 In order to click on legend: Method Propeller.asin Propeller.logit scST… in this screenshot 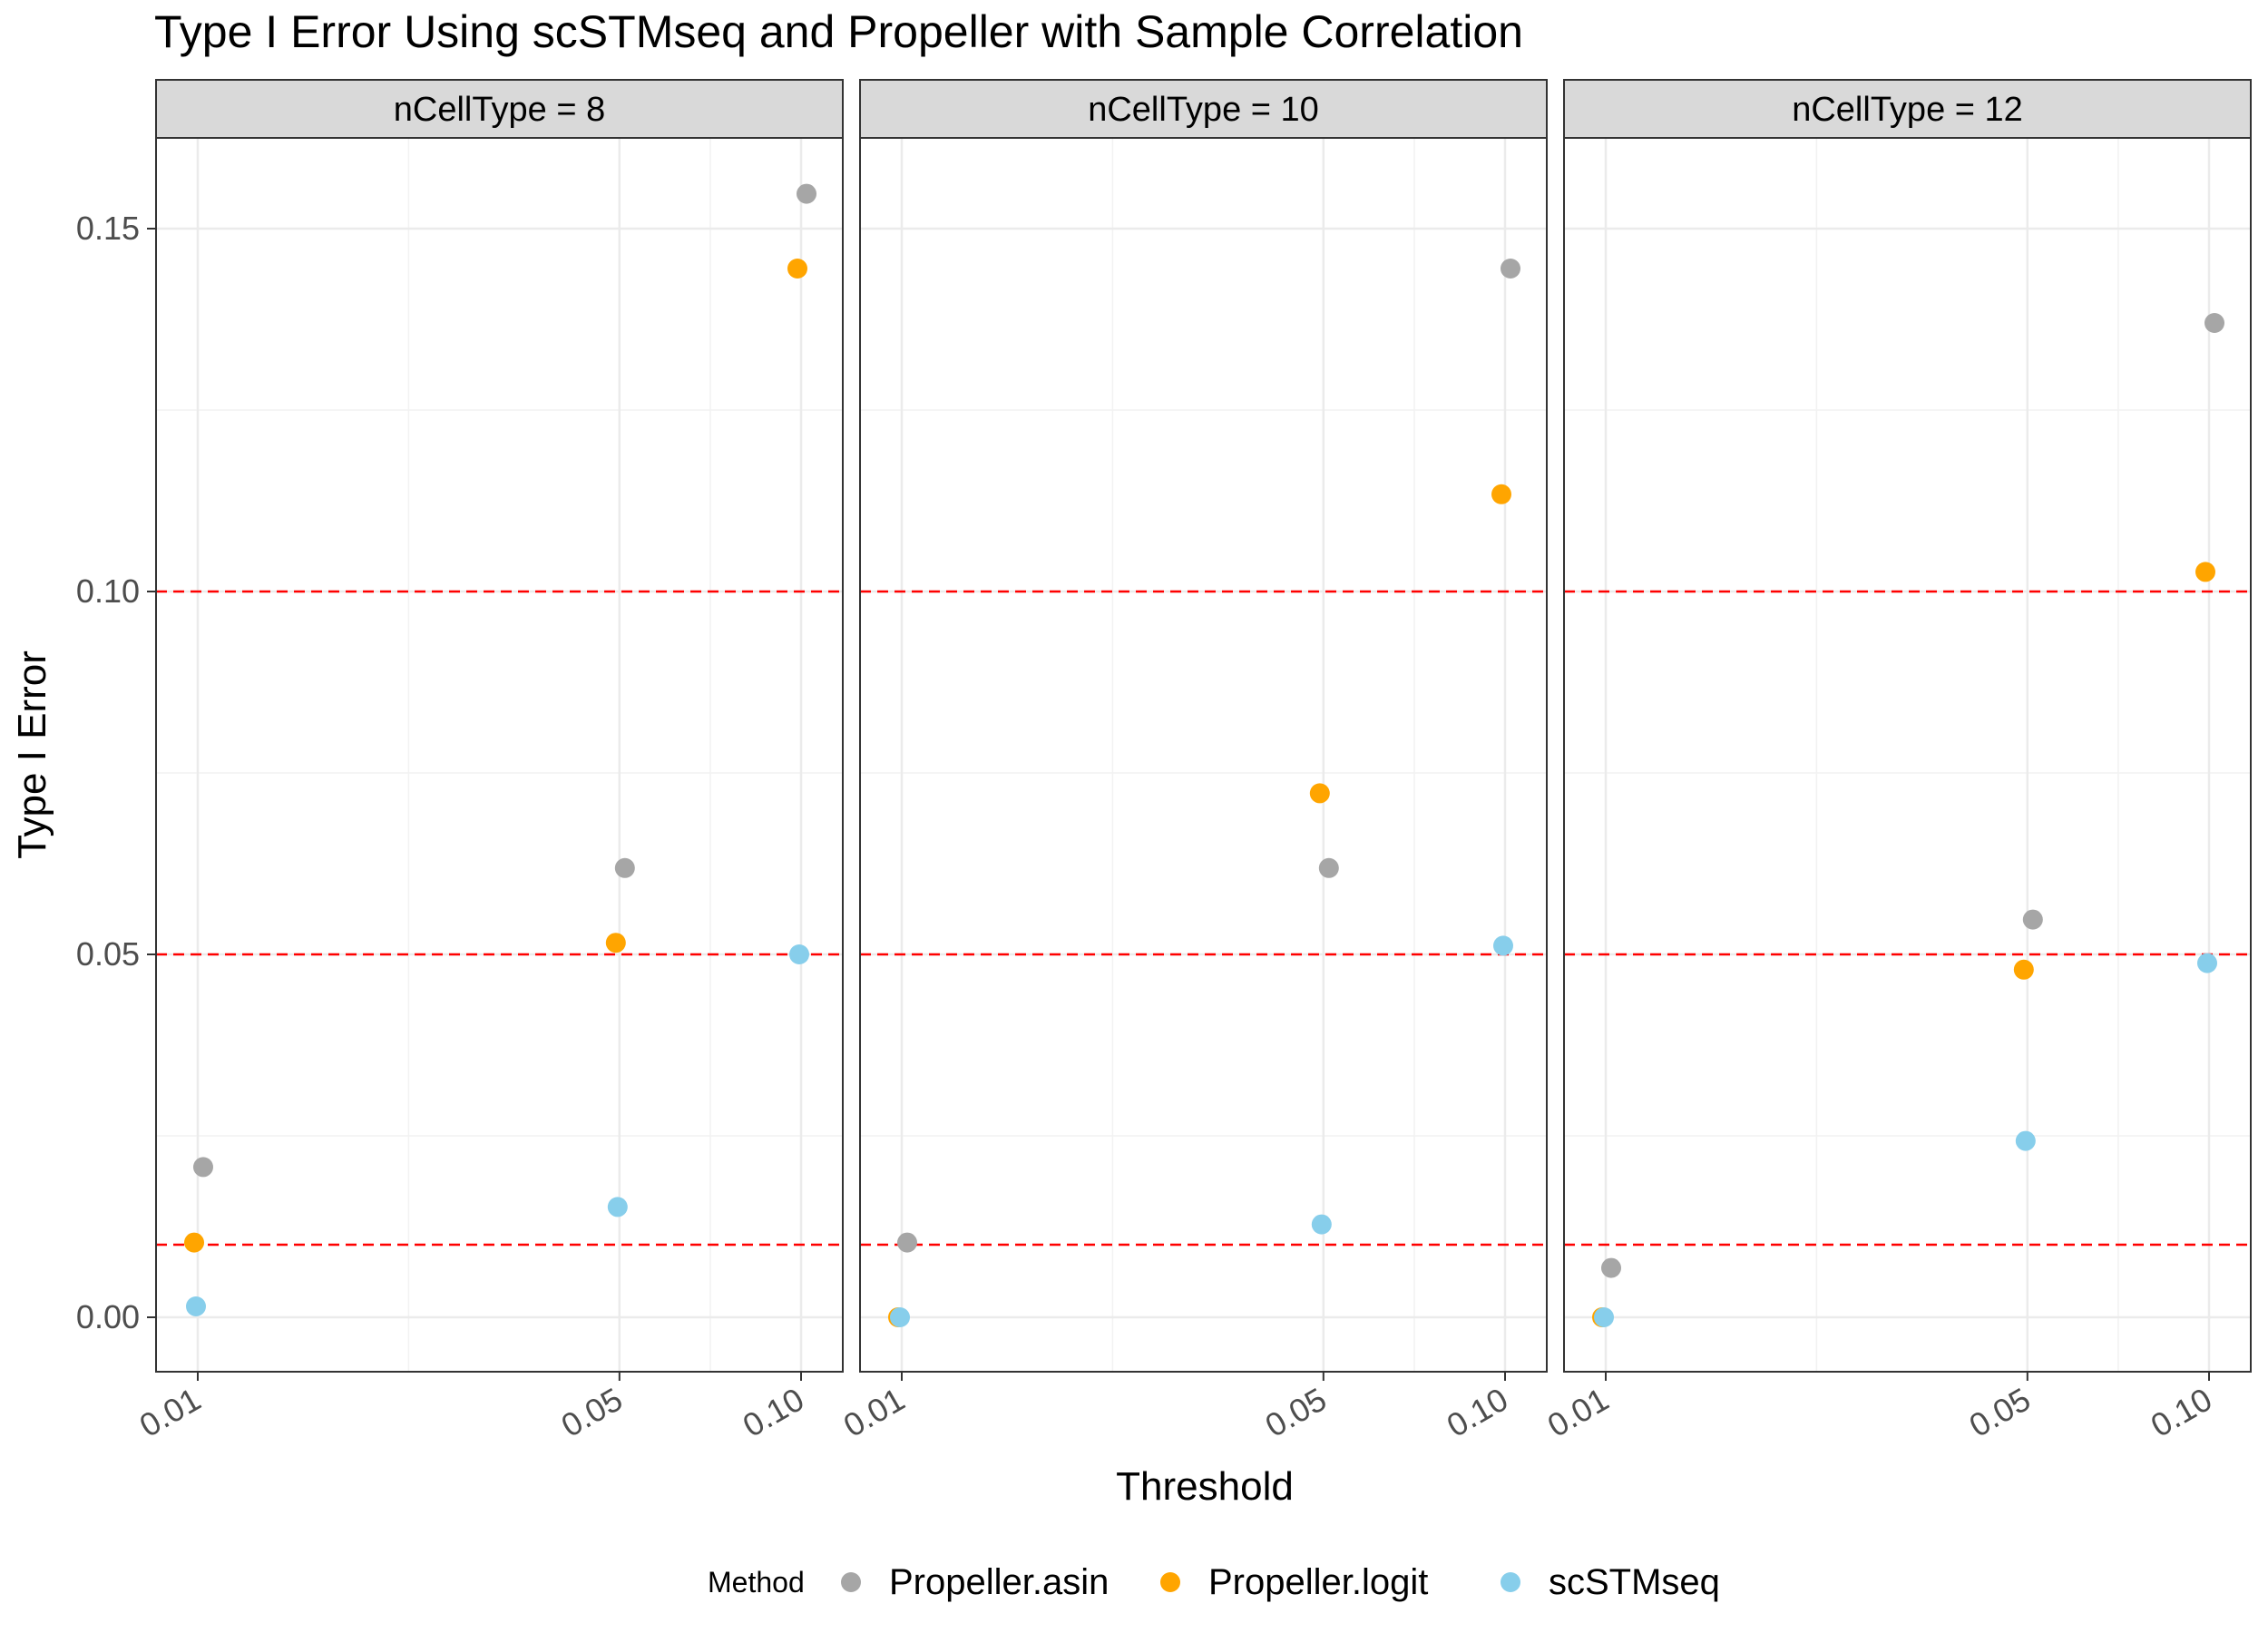, I will do `click(1214, 1582)`.